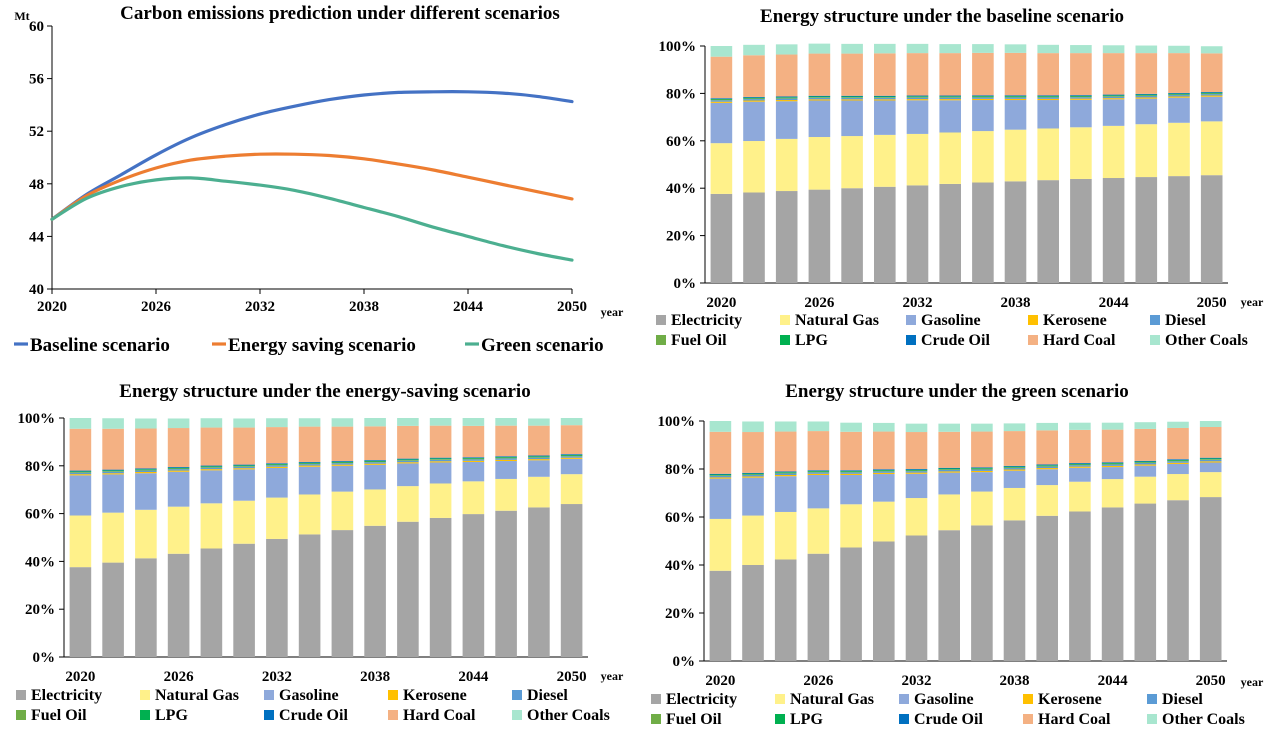  Describe the element at coordinates (66, 695) in the screenshot. I see `legend-label: Electricity` at that location.